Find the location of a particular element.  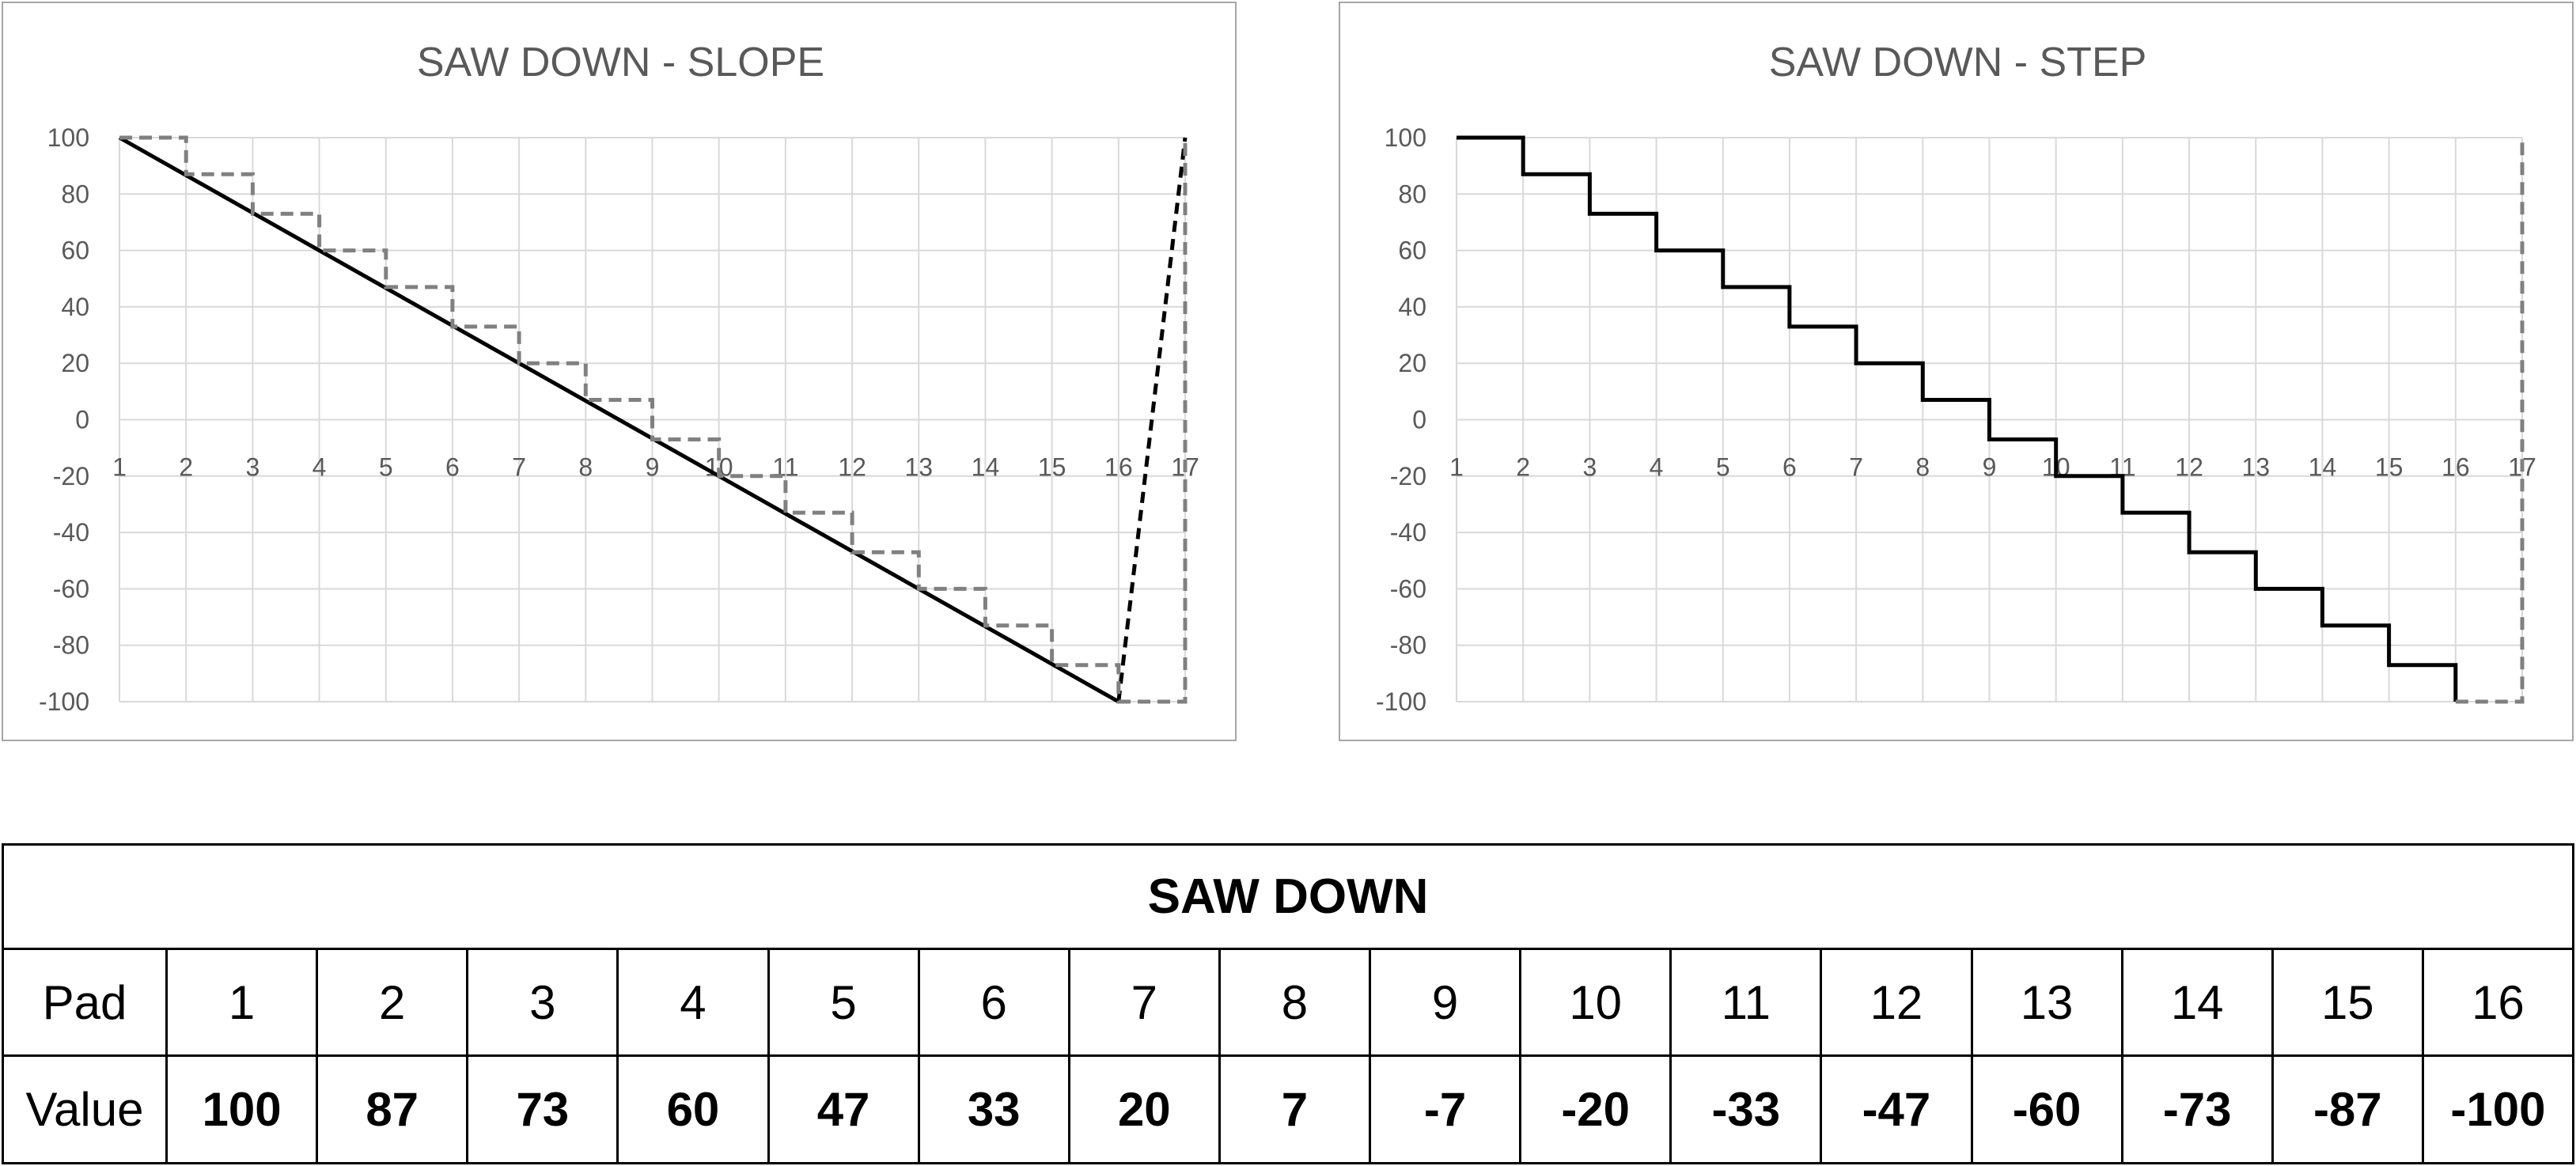

pad-cell: 11 is located at coordinates (1746, 1002).